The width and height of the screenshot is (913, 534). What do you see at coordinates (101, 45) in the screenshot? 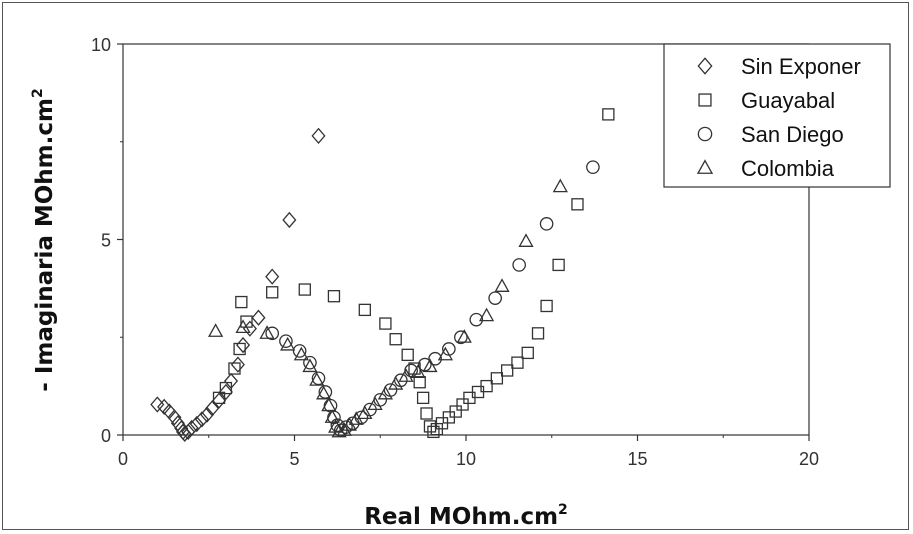
I see `y-tick-label: 10` at bounding box center [101, 45].